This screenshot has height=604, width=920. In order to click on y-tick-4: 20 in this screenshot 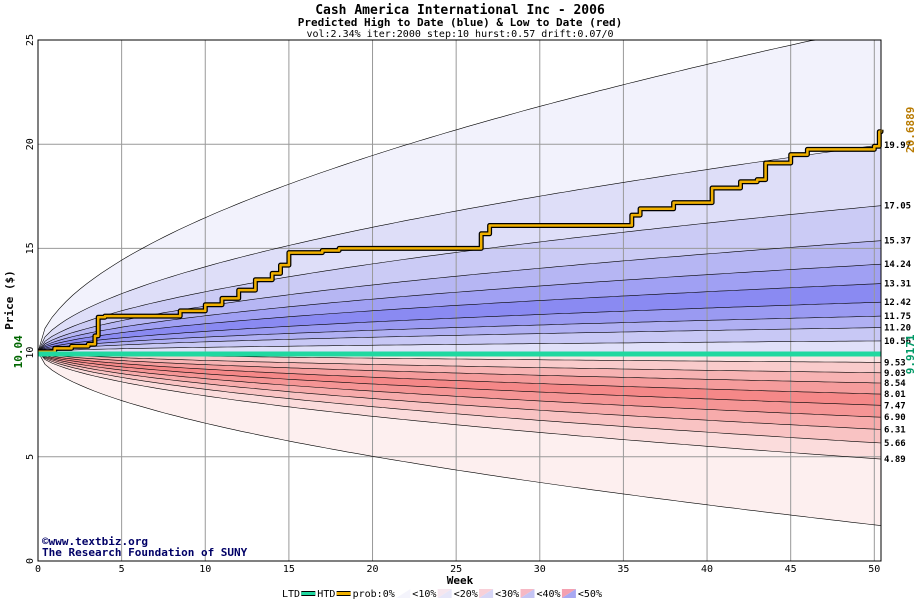, I will do `click(30, 144)`.